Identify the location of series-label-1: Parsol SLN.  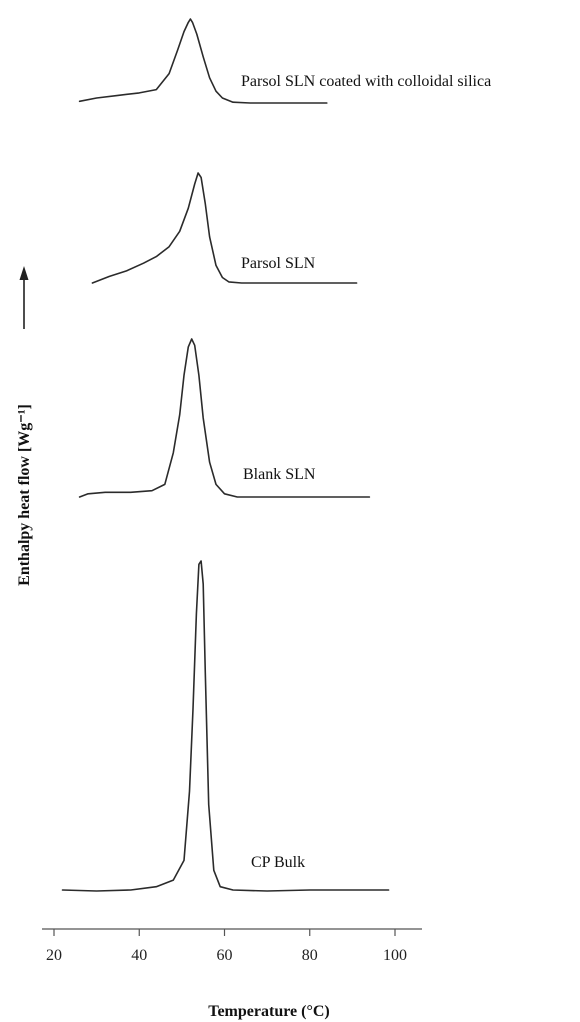
(278, 263).